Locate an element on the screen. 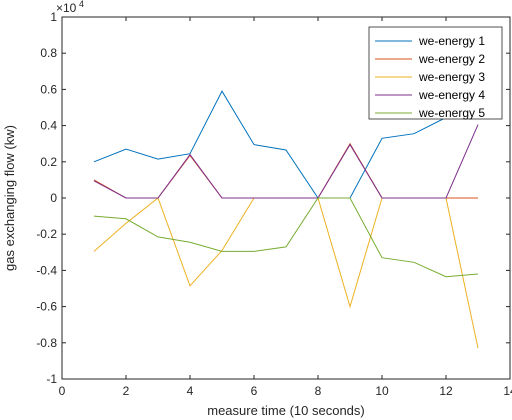  x-tick-label: 6 is located at coordinates (254, 391).